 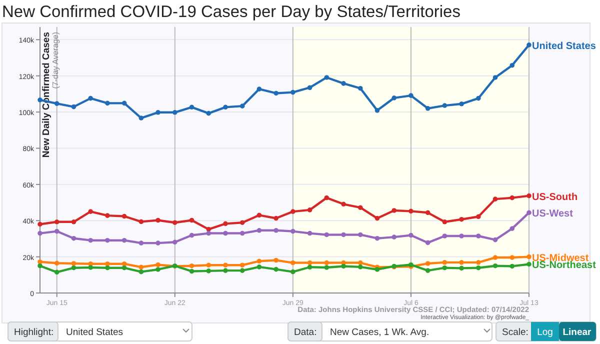 I want to click on series-label: United States, so click(x=564, y=46).